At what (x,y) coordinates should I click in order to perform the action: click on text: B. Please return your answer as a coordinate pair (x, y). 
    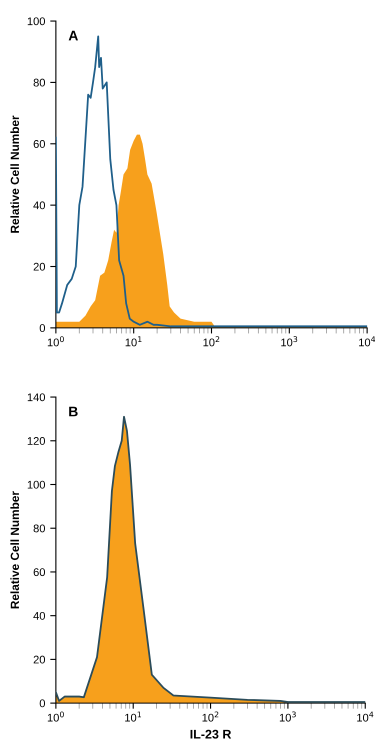
    Looking at the image, I should click on (73, 411).